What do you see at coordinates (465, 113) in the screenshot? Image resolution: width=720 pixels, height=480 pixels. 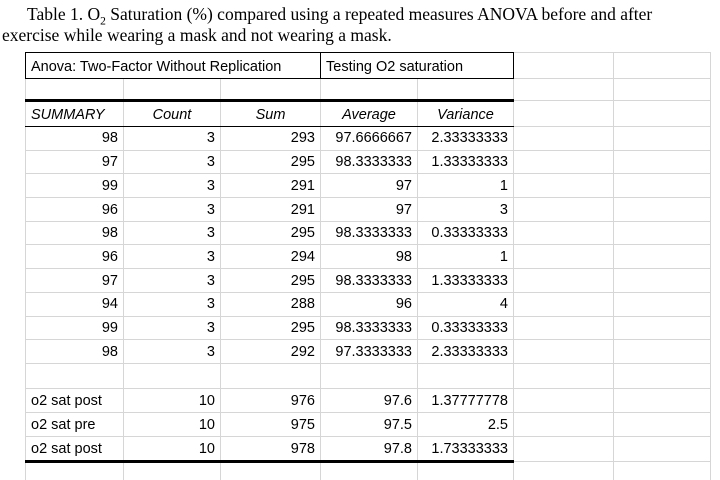 I see `header-variance: Variance` at bounding box center [465, 113].